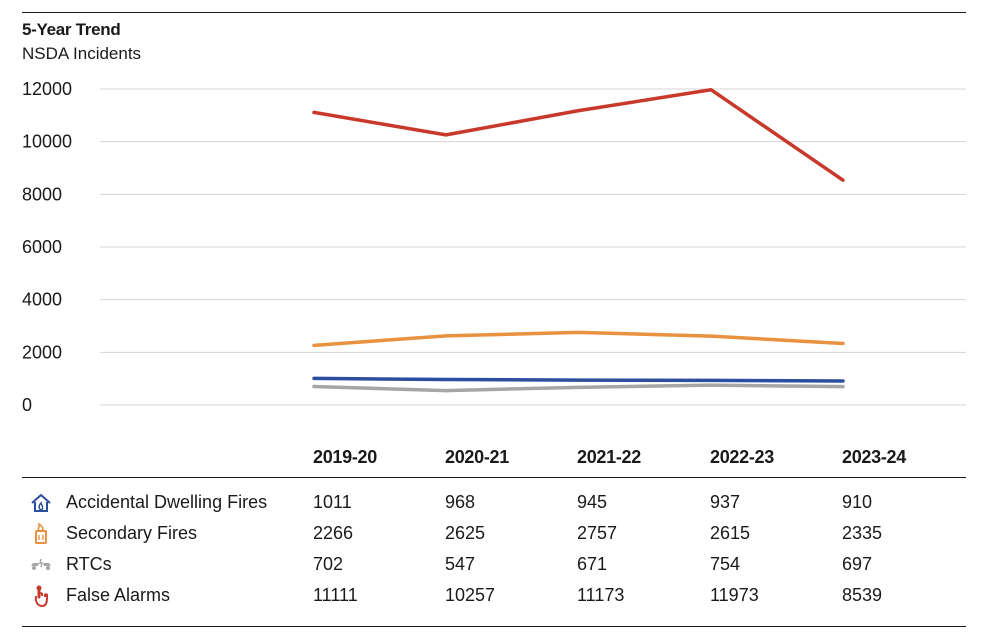 This screenshot has width=988, height=644. I want to click on value-cell: 2266, so click(333, 533).